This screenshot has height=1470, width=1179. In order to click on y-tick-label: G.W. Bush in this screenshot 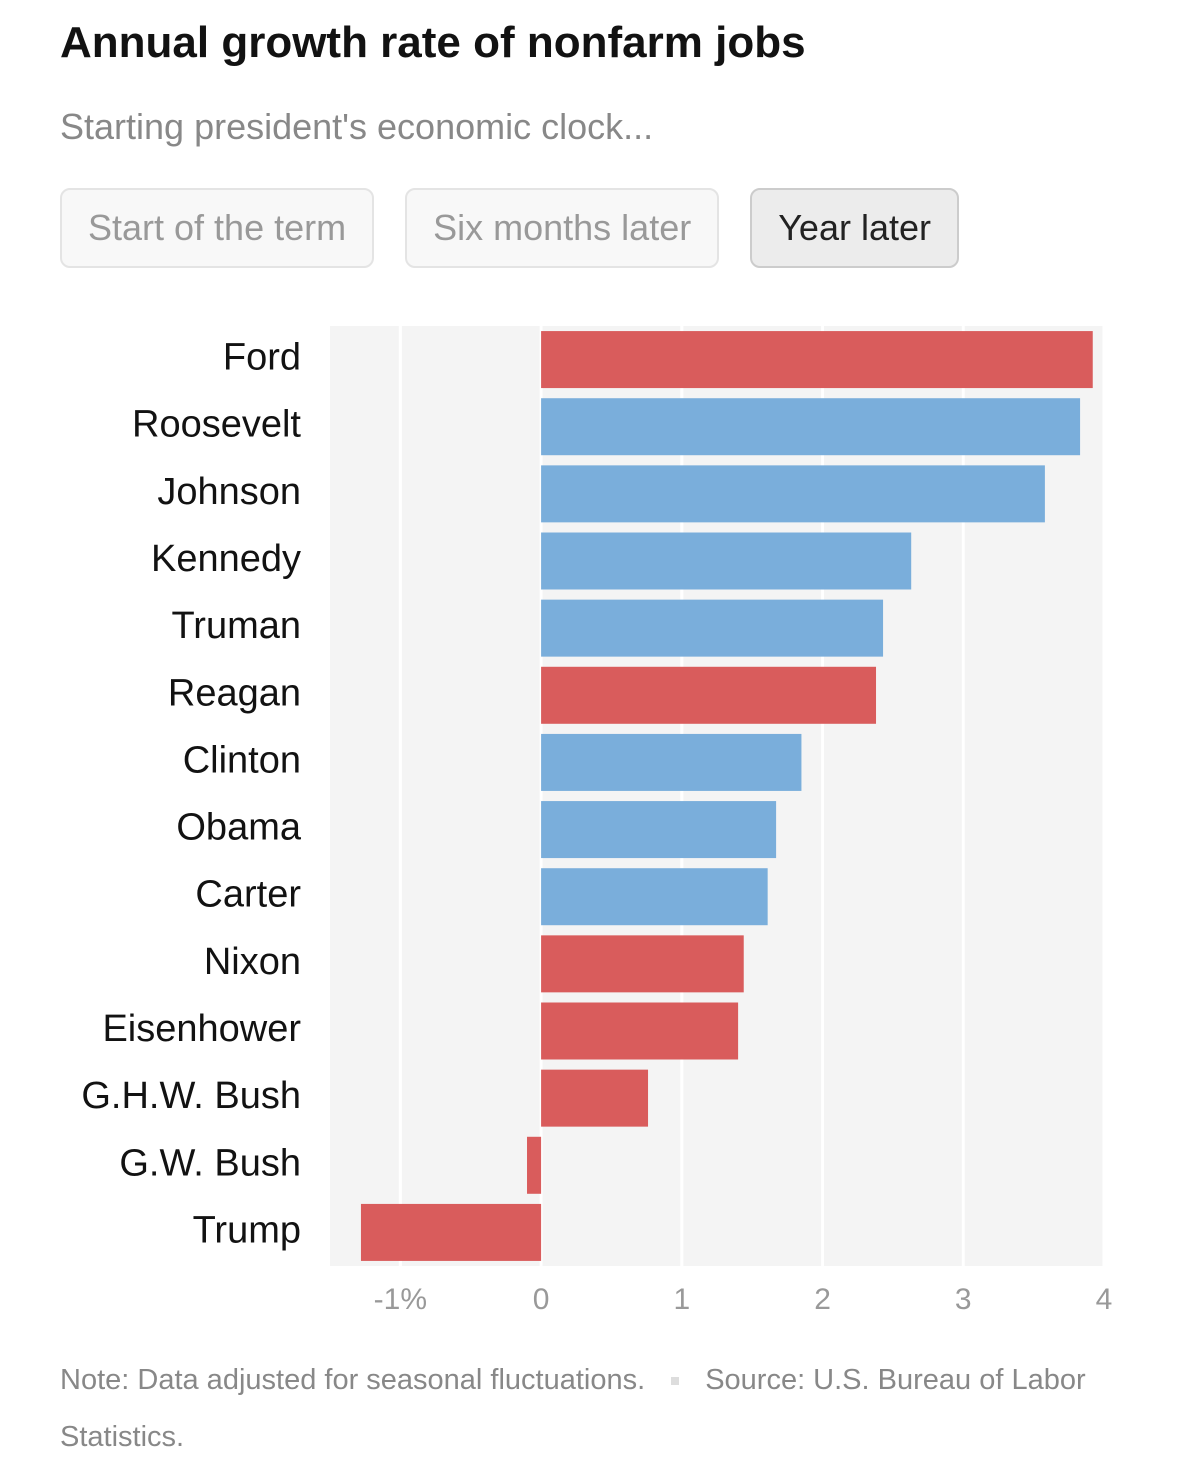, I will do `click(210, 1163)`.